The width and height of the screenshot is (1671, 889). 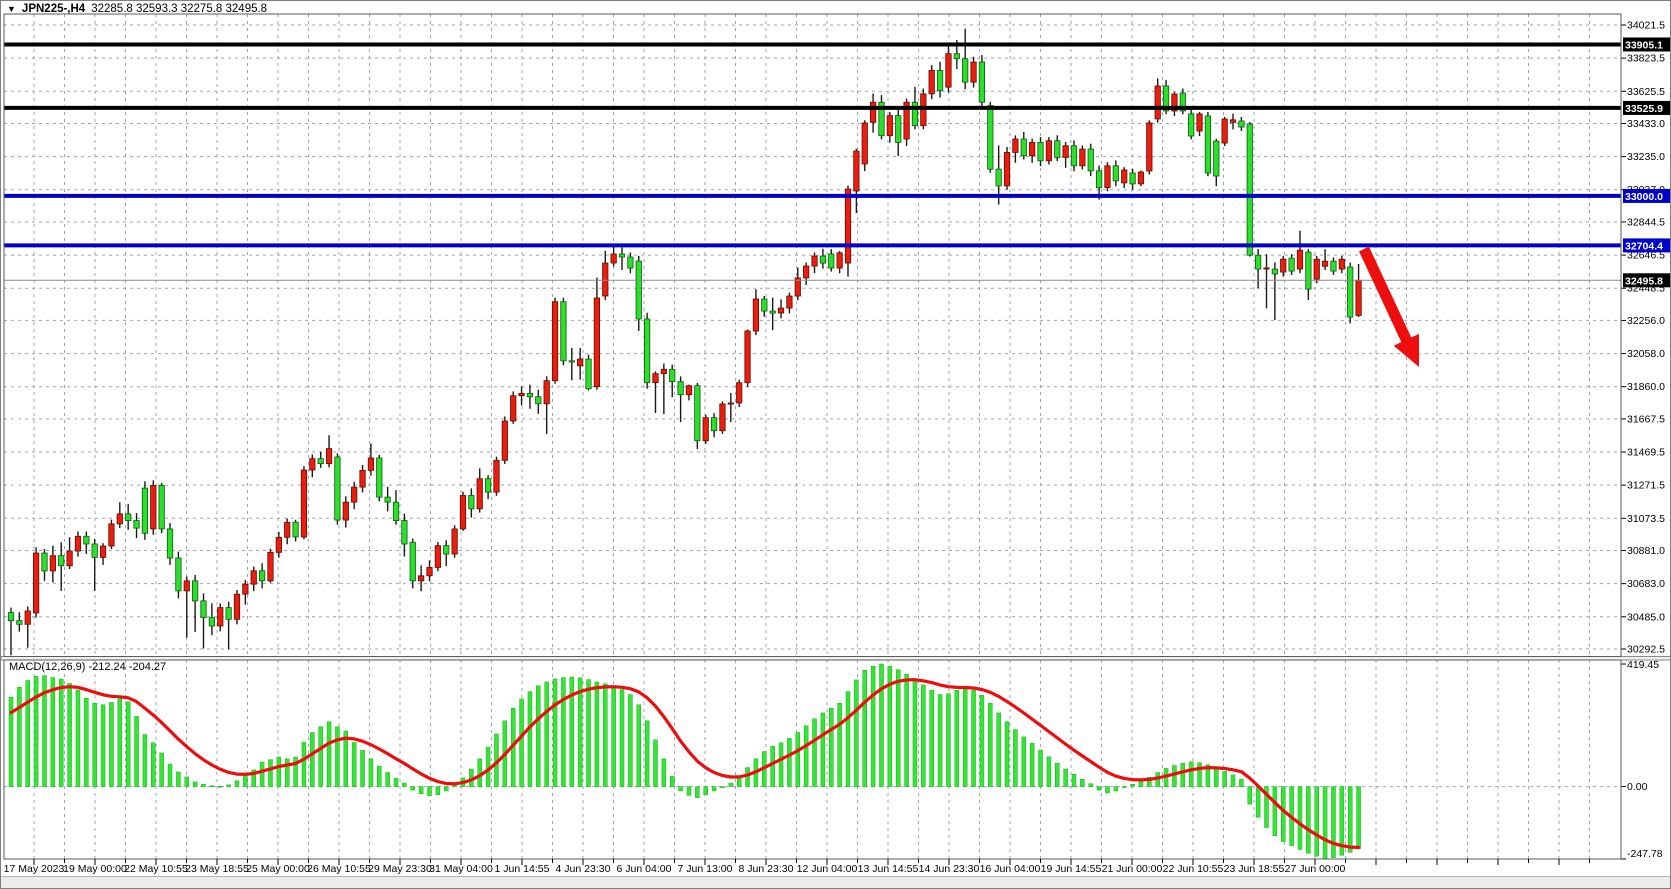 What do you see at coordinates (1315, 869) in the screenshot?
I see `time-axis-label: 27 Jun 00:00` at bounding box center [1315, 869].